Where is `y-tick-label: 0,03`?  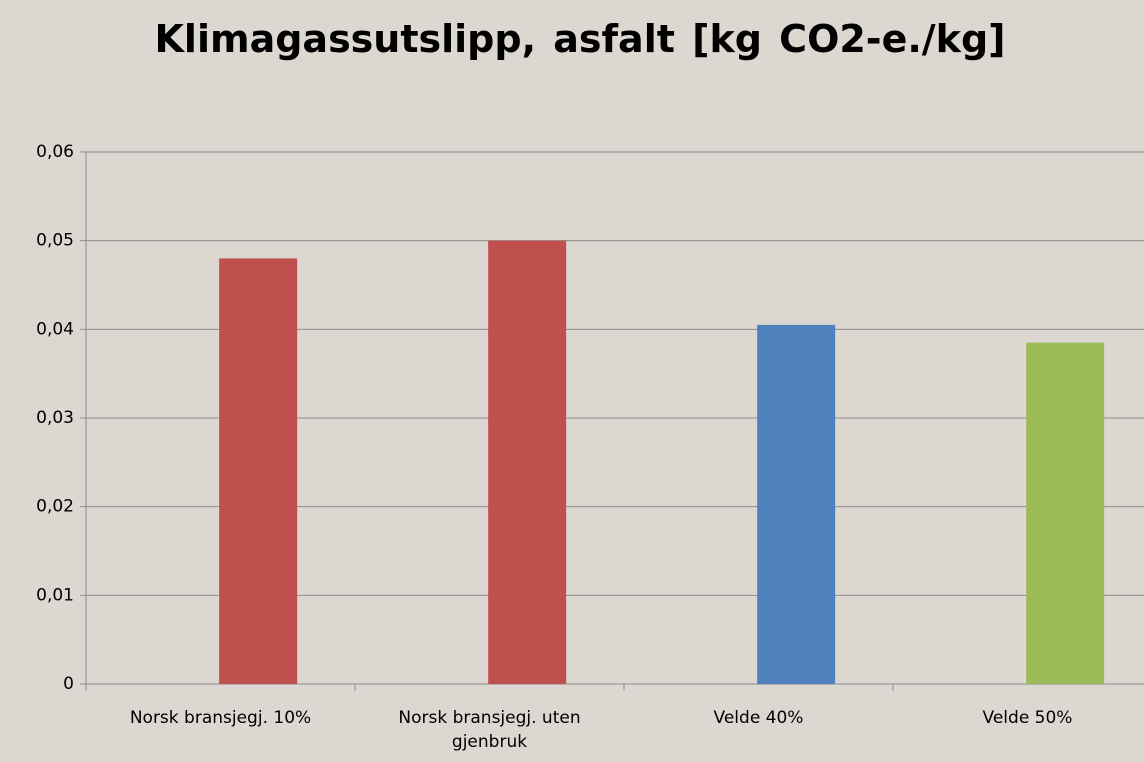 y-tick-label: 0,03 is located at coordinates (55, 418).